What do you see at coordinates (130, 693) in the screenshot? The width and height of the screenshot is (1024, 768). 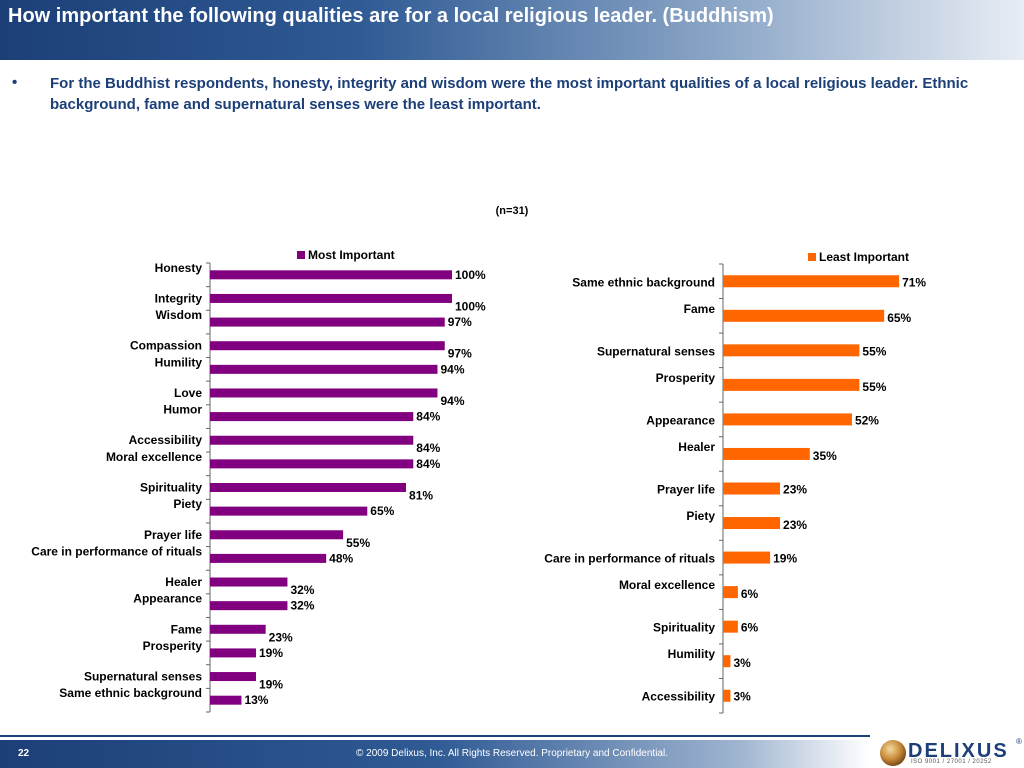 I see `most-category-label: Same ethnic background` at bounding box center [130, 693].